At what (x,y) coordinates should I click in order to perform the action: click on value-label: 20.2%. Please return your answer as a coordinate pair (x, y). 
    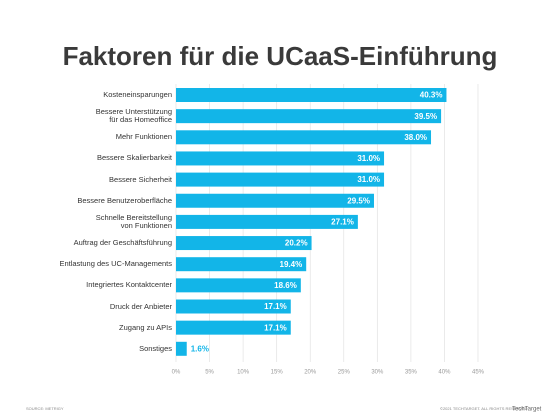
    Looking at the image, I should click on (296, 243).